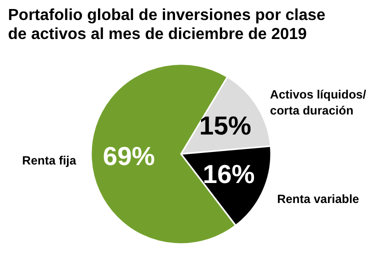 The height and width of the screenshot is (277, 375). What do you see at coordinates (318, 199) in the screenshot?
I see `slice-label: Renta variable` at bounding box center [318, 199].